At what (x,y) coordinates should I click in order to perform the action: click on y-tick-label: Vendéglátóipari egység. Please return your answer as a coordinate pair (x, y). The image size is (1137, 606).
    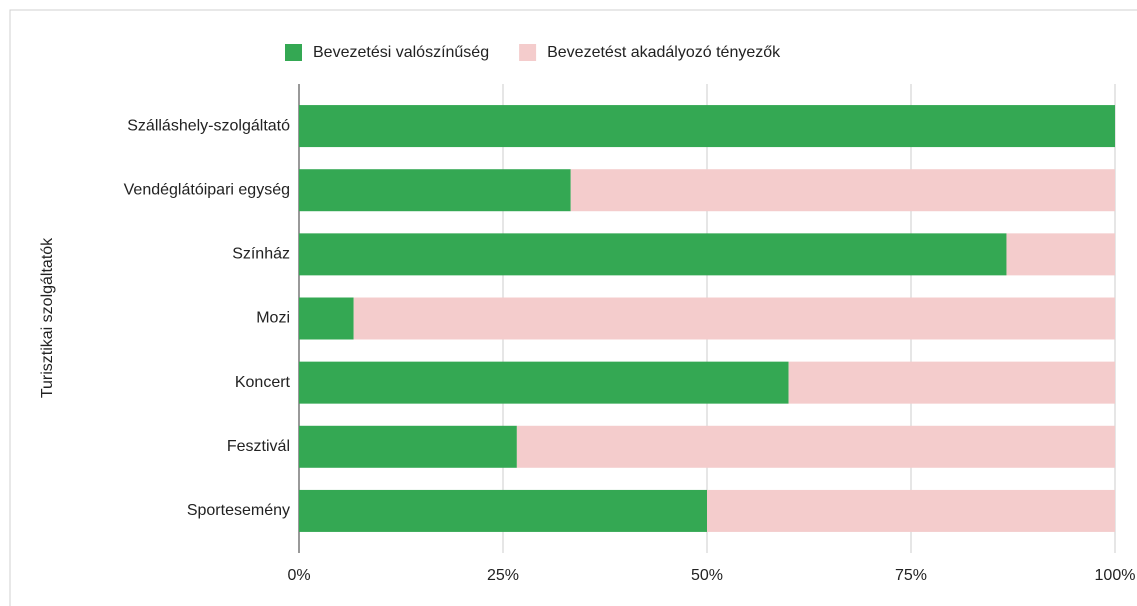
    Looking at the image, I should click on (207, 189).